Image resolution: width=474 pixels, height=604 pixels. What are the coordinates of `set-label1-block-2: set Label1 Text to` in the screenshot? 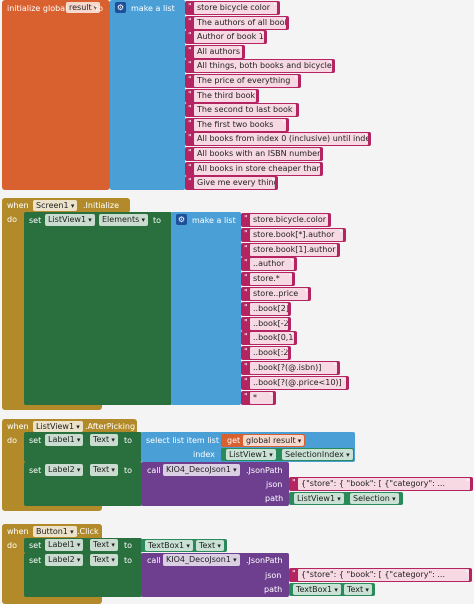 It's located at (83, 545).